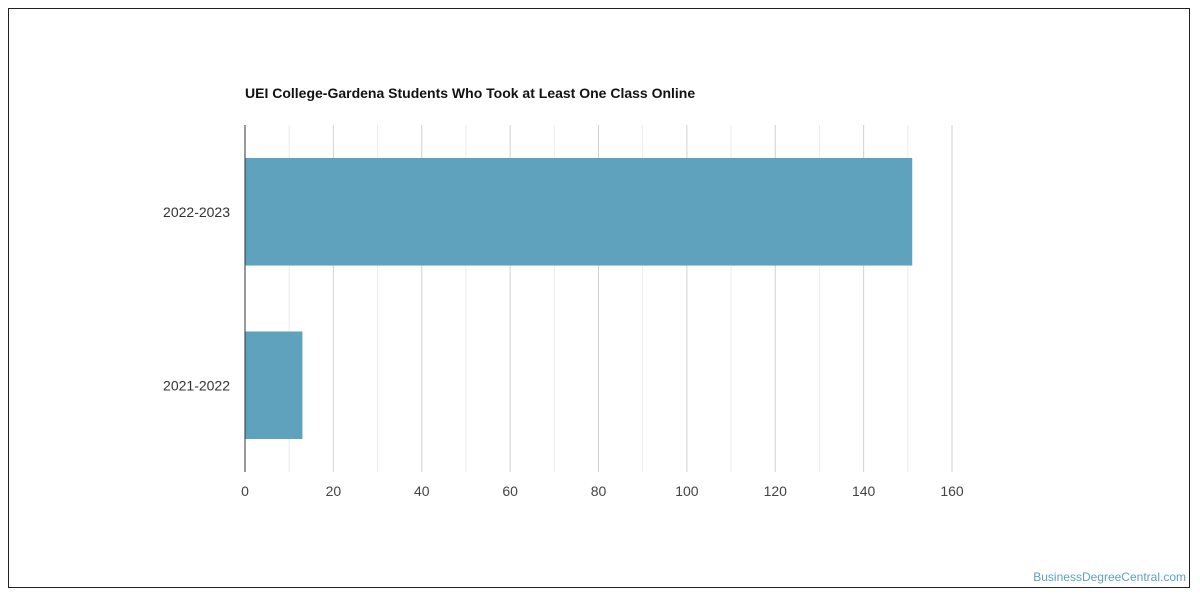 The image size is (1200, 600). What do you see at coordinates (687, 491) in the screenshot?
I see `x-tick-label: 100` at bounding box center [687, 491].